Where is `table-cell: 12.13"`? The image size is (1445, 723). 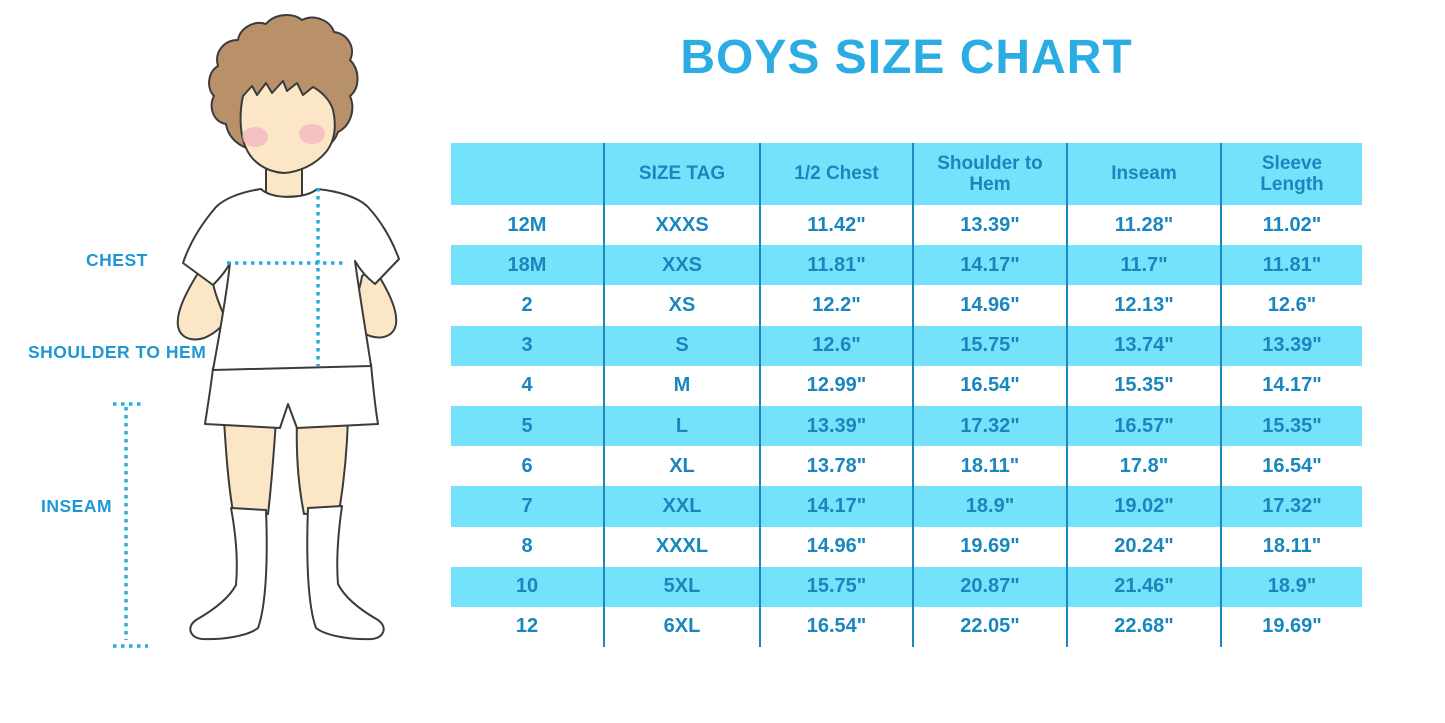 table-cell: 12.13" is located at coordinates (1143, 305).